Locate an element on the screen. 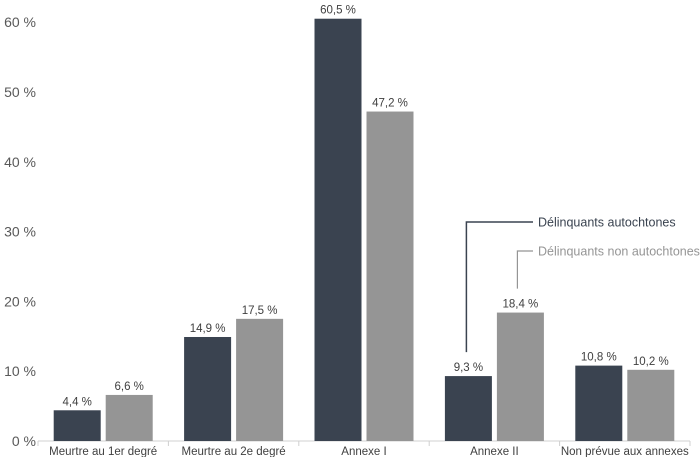  data-label: 4,4 % is located at coordinates (76, 402).